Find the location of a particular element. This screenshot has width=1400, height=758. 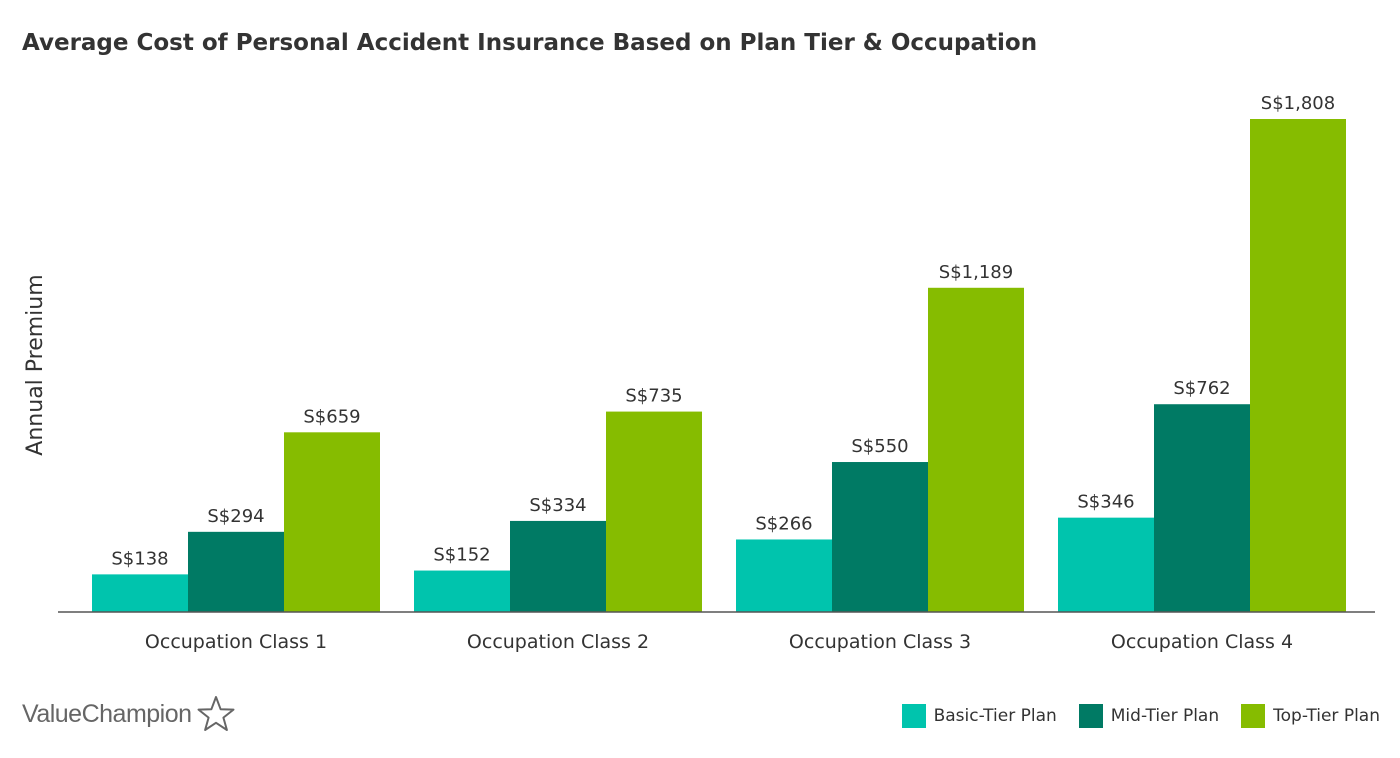

data-label: S$1,808 is located at coordinates (1298, 103).